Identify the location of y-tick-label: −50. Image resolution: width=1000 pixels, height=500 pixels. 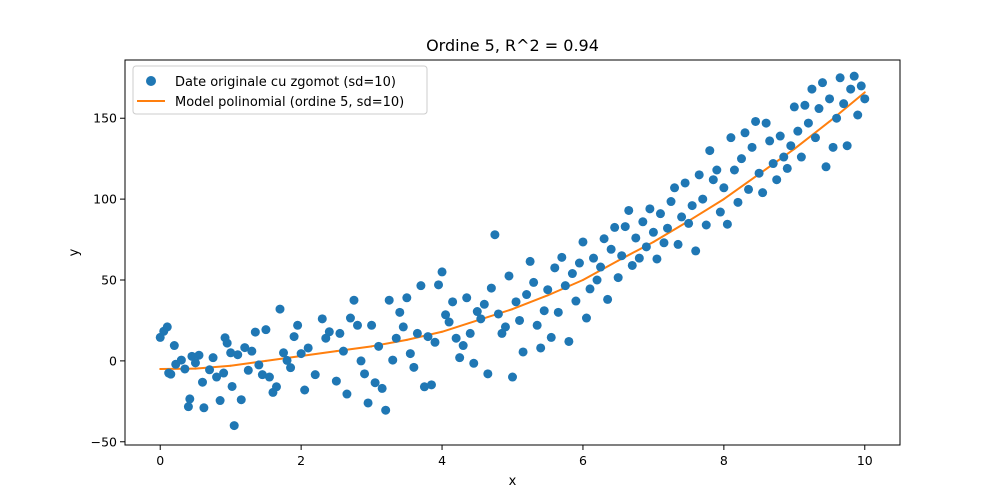
(104, 441).